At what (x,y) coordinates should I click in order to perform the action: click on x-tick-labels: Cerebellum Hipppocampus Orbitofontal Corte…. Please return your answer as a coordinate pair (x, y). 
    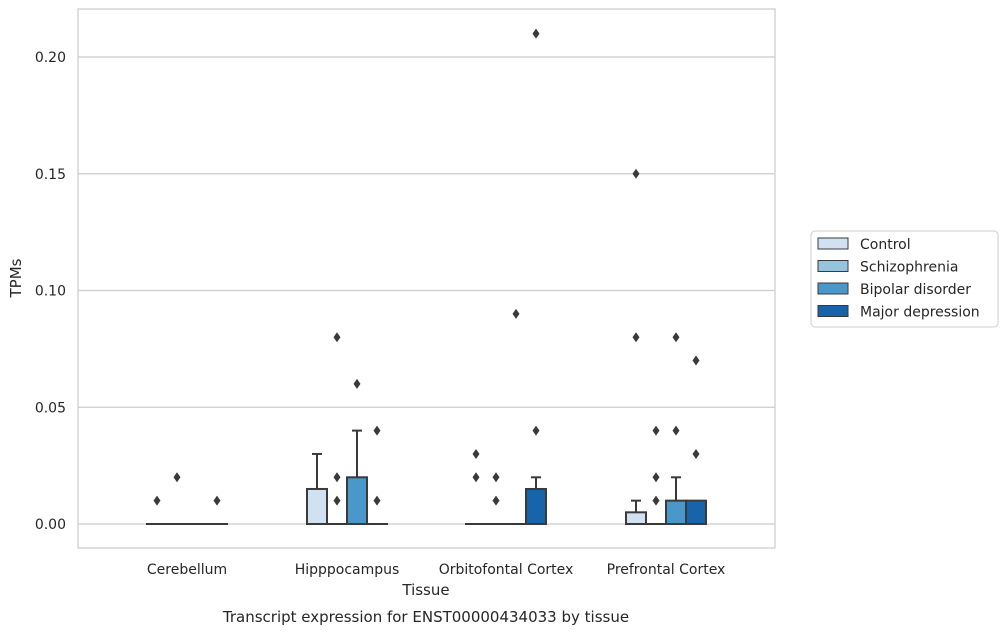
    Looking at the image, I should click on (436, 570).